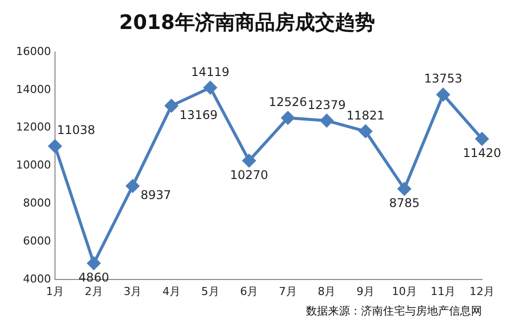 The height and width of the screenshot is (330, 510). What do you see at coordinates (482, 291) in the screenshot?
I see `x-tick-label: 12月` at bounding box center [482, 291].